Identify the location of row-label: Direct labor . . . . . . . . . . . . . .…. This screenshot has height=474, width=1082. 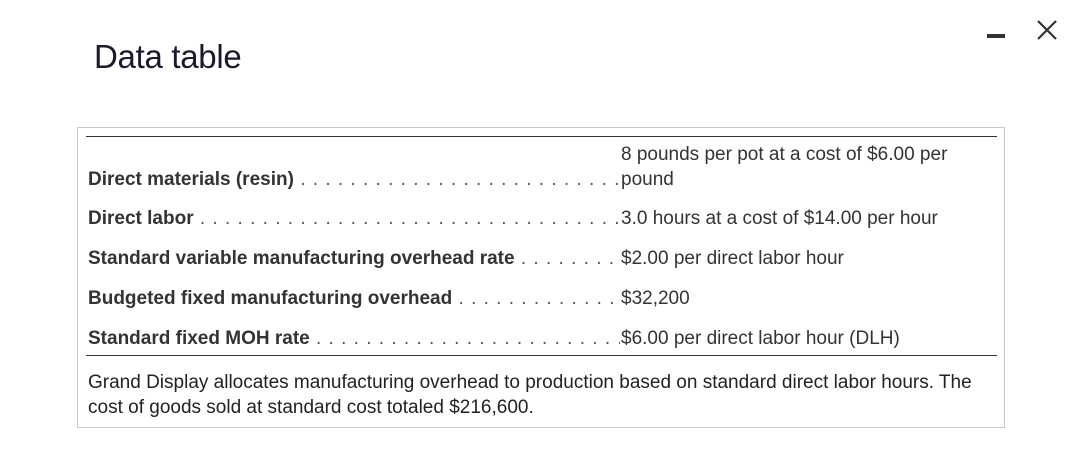
(354, 218).